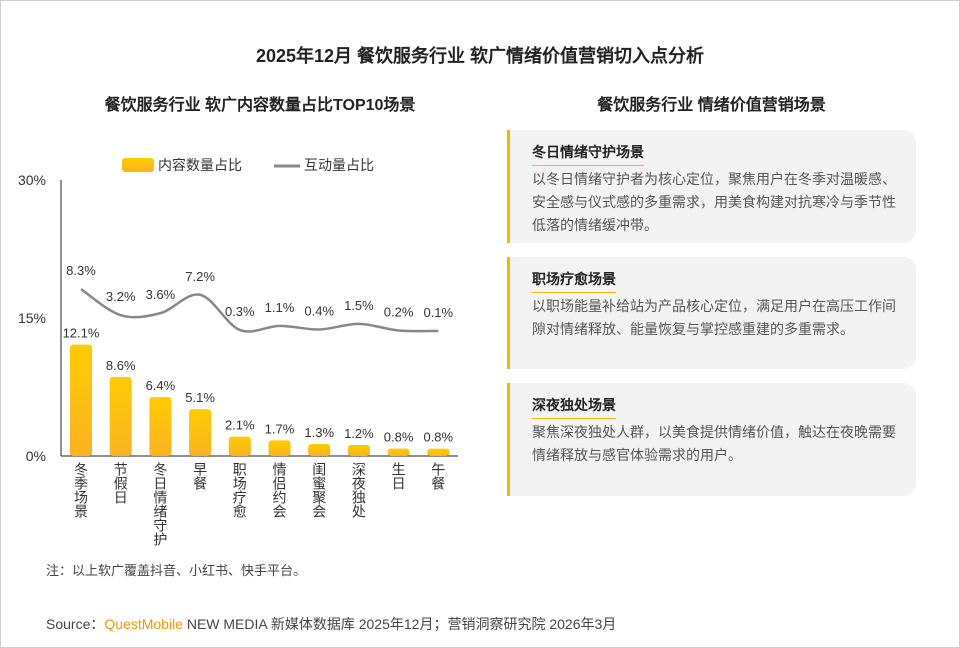  I want to click on x-tick-label: 节假日, so click(120, 483).